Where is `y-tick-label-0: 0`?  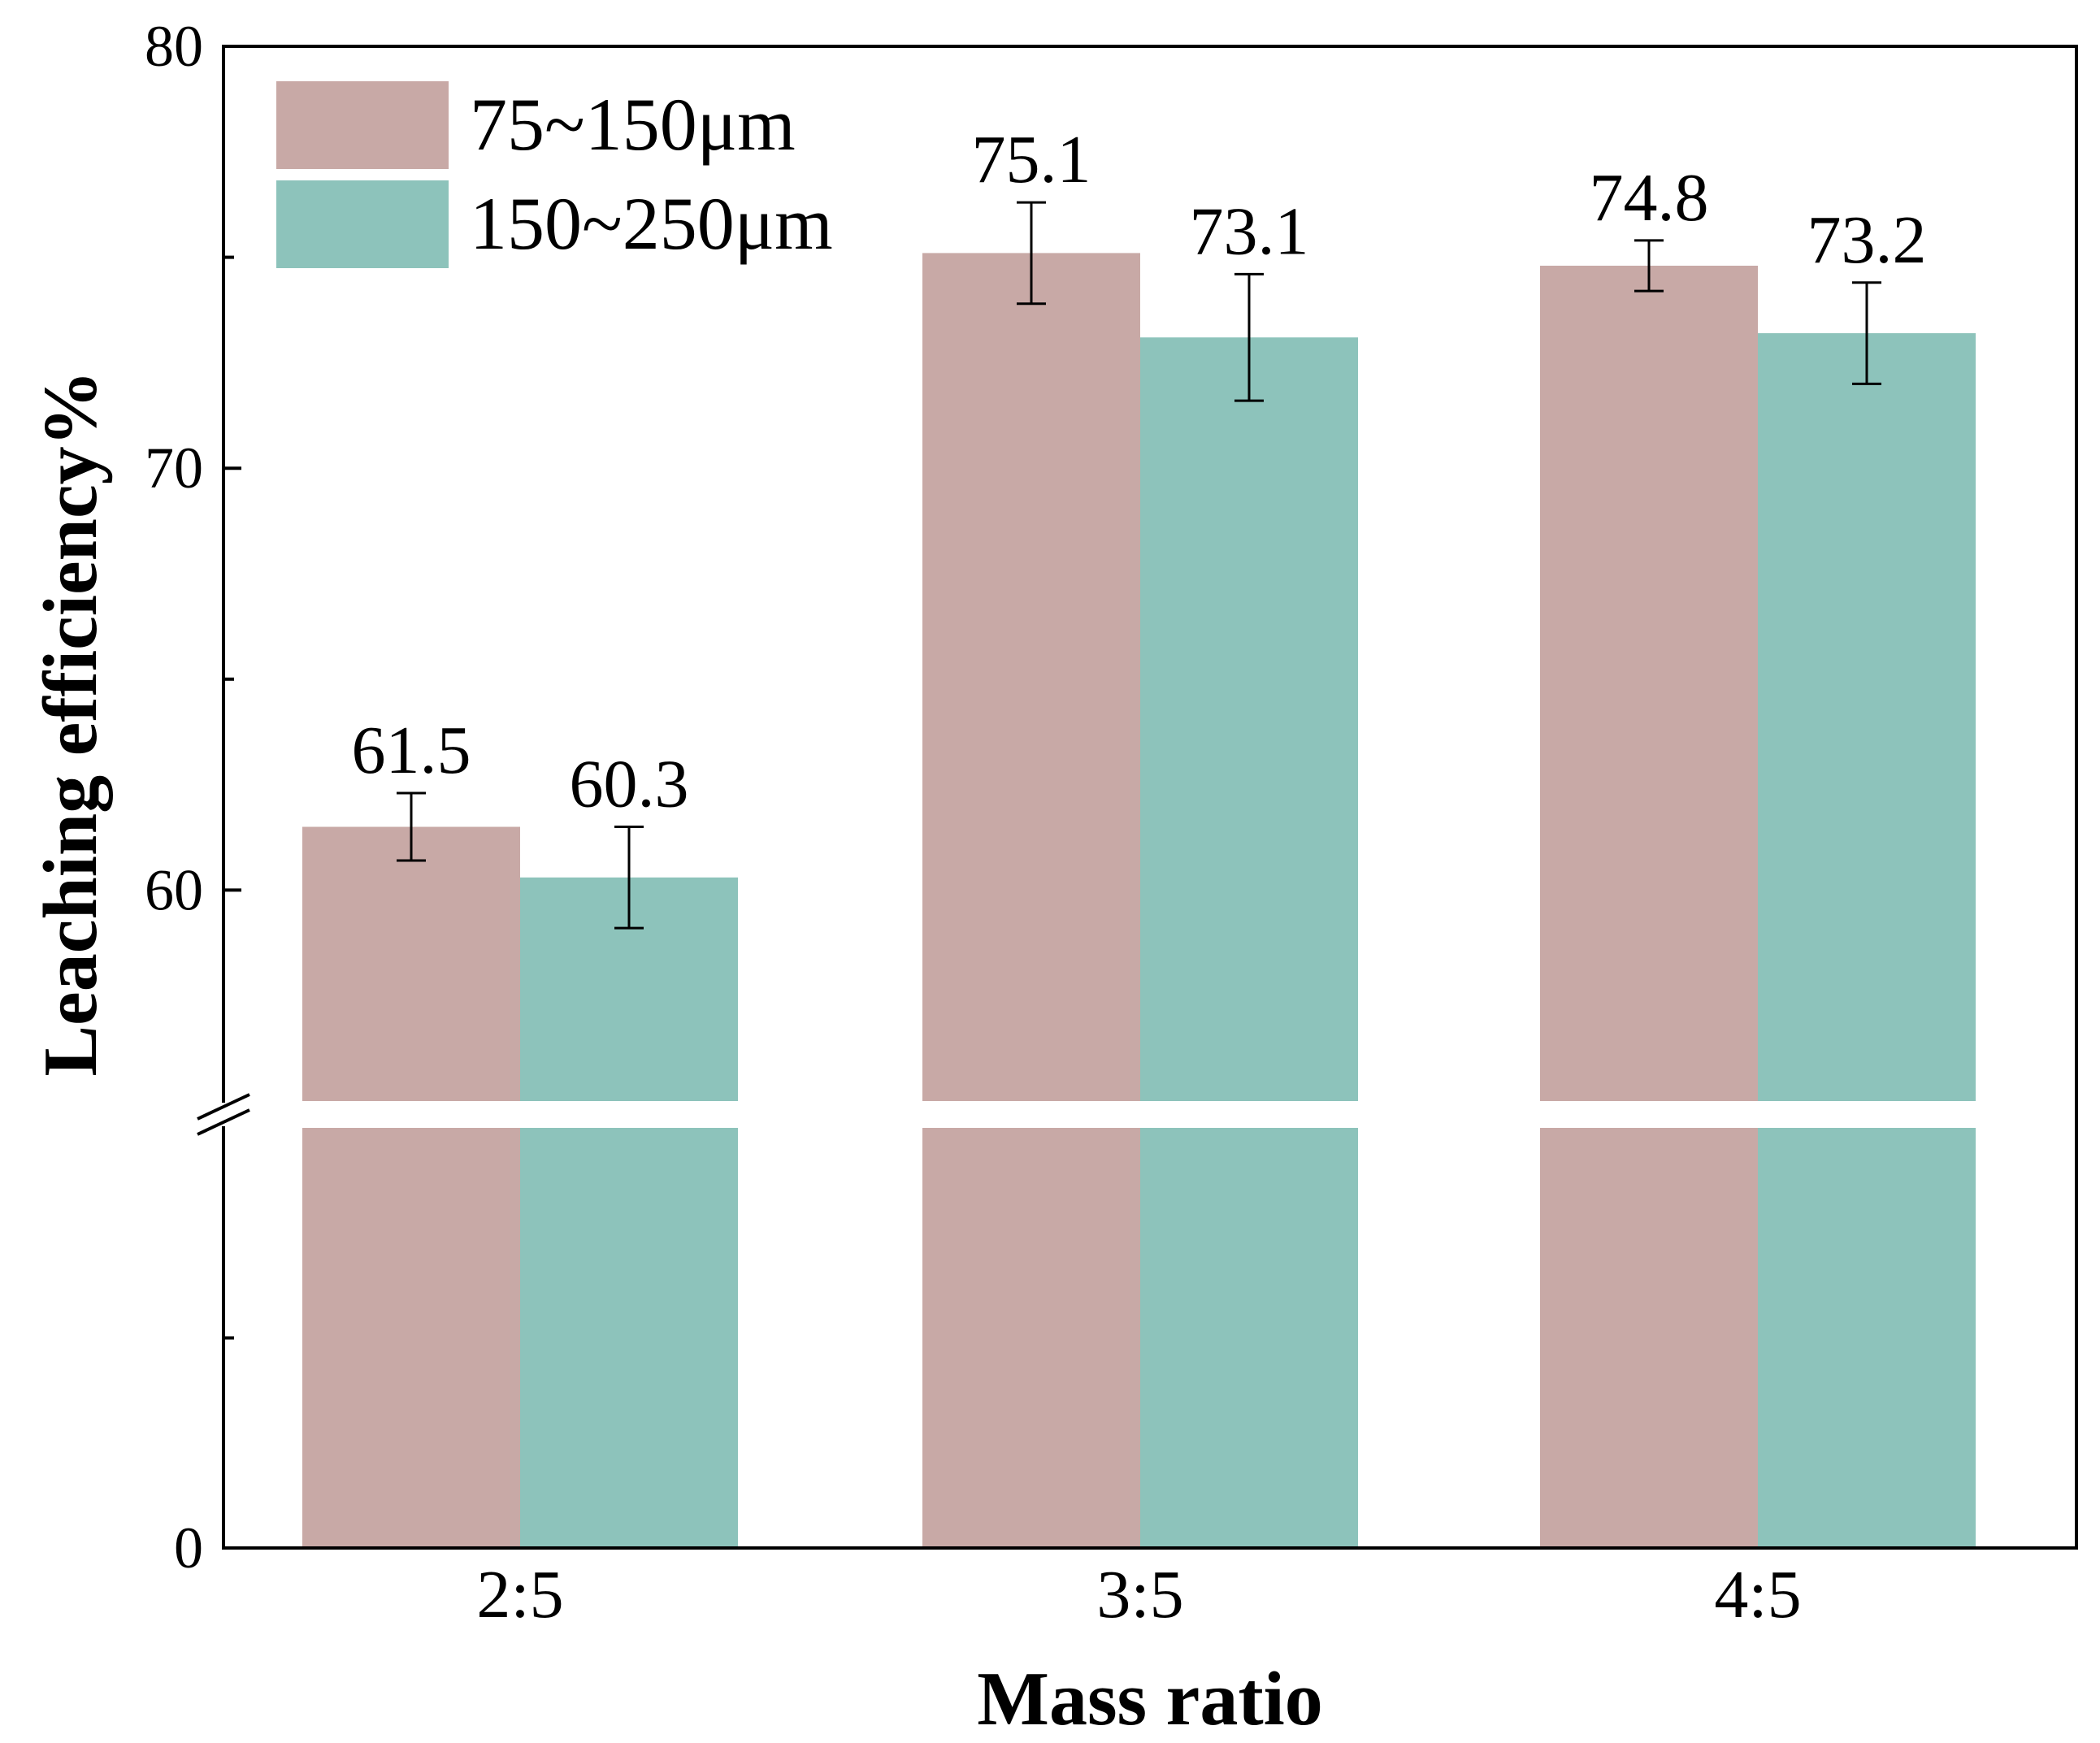 y-tick-label-0: 0 is located at coordinates (188, 1548).